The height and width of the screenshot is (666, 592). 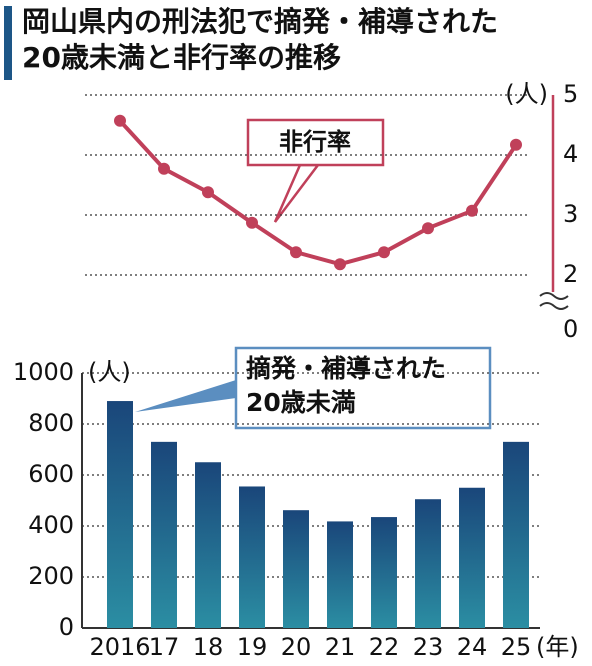 I want to click on x-tick-label: 22, so click(x=384, y=647).